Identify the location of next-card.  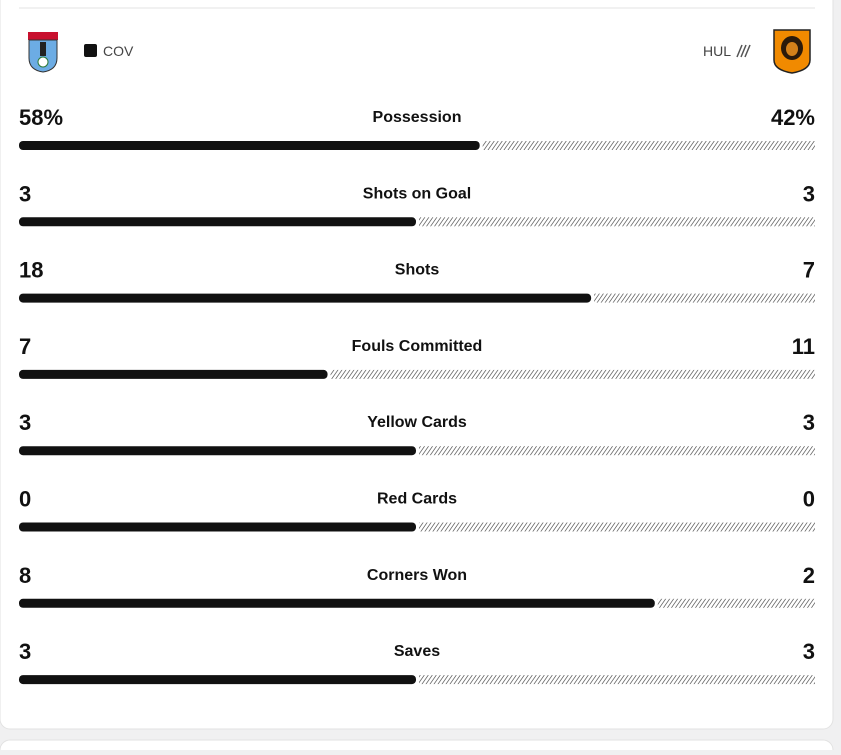
(417, 747).